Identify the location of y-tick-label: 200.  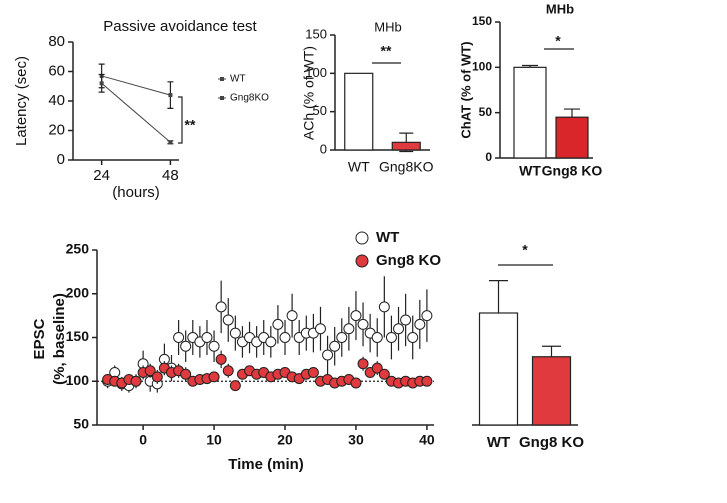
(78, 292).